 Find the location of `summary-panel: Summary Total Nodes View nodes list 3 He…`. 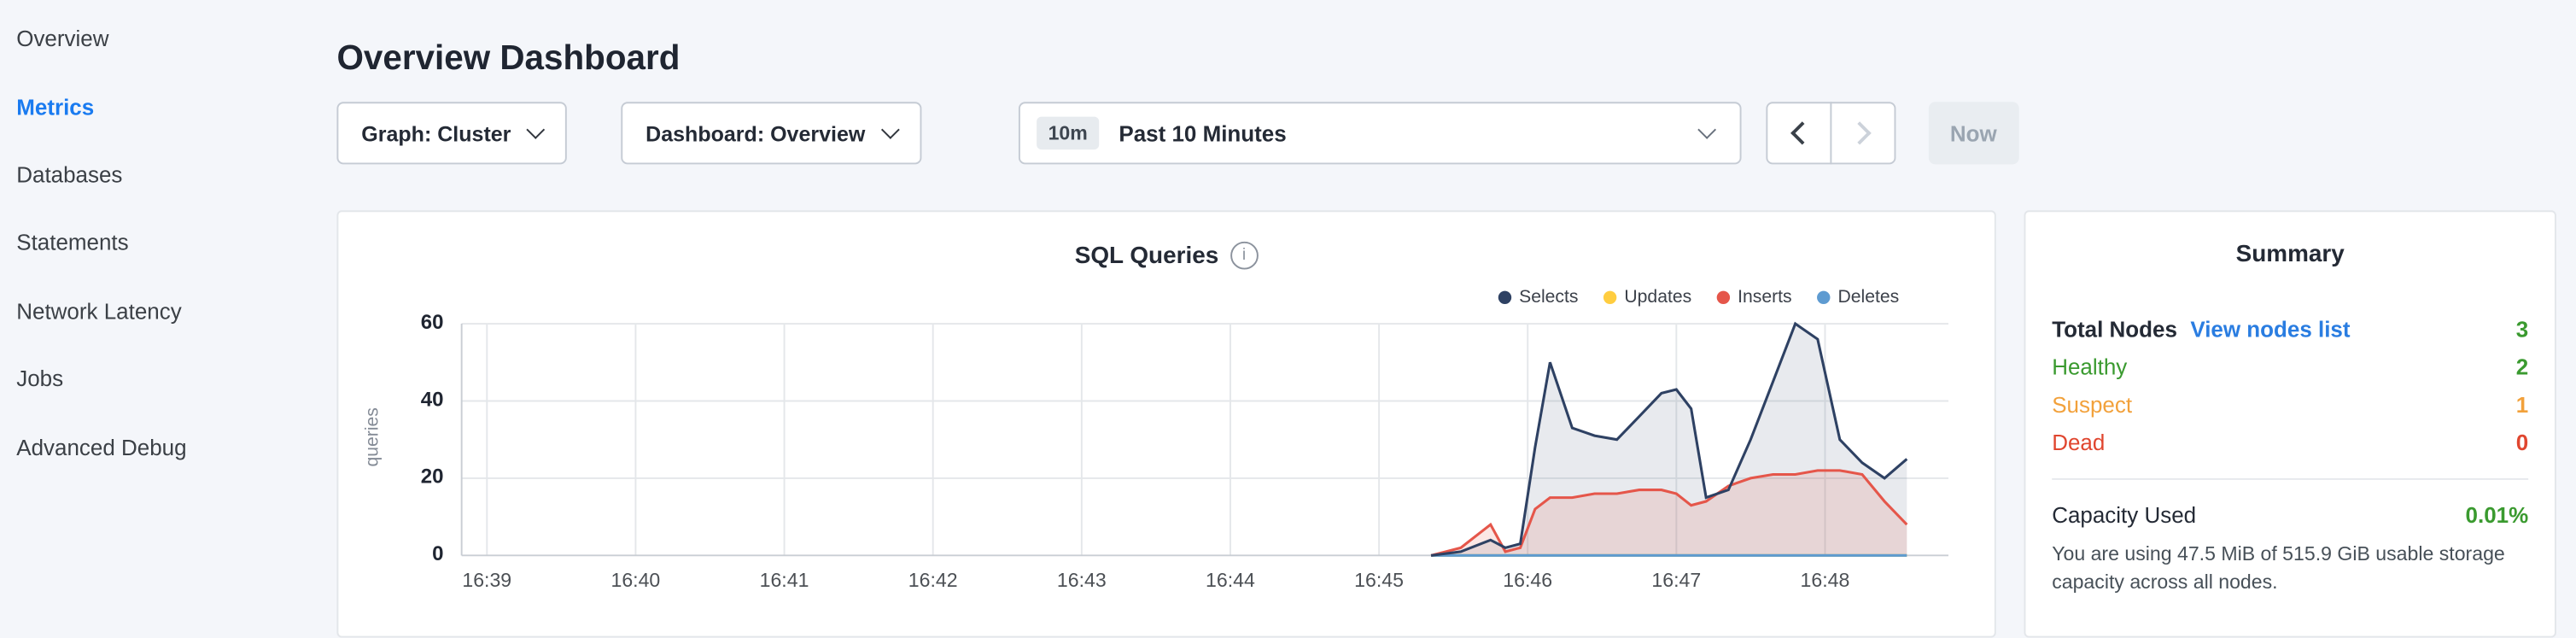

summary-panel: Summary Total Nodes View nodes list 3 He… is located at coordinates (2290, 424).